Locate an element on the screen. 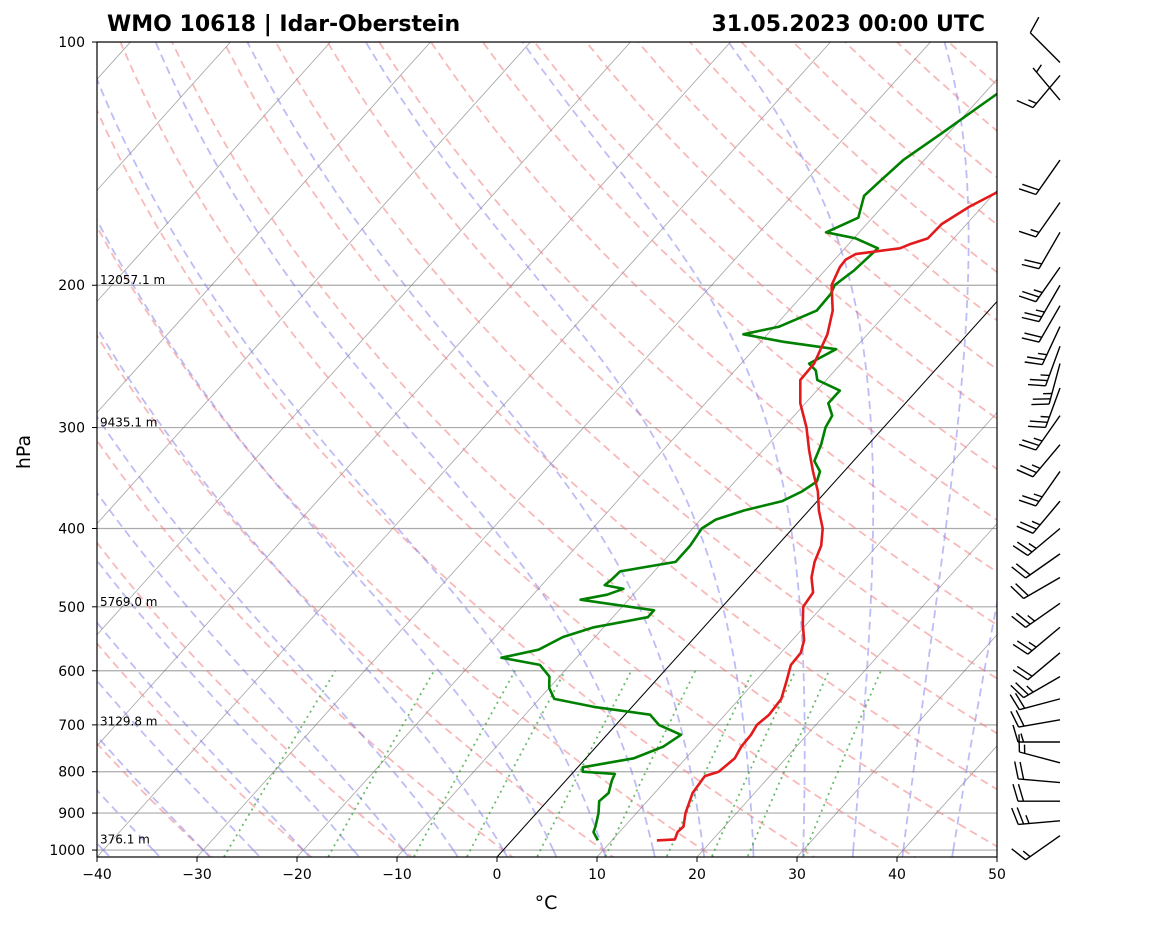 This screenshot has height=925, width=1160. y-tick-label: 600 is located at coordinates (71, 672).